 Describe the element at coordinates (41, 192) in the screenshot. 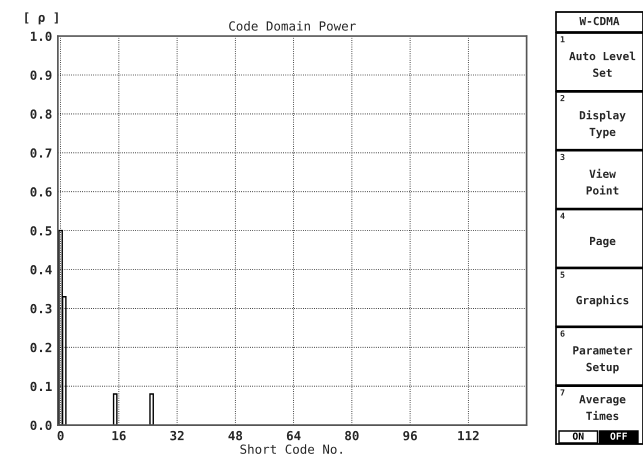

I see `y-tick-label: 0.6` at that location.